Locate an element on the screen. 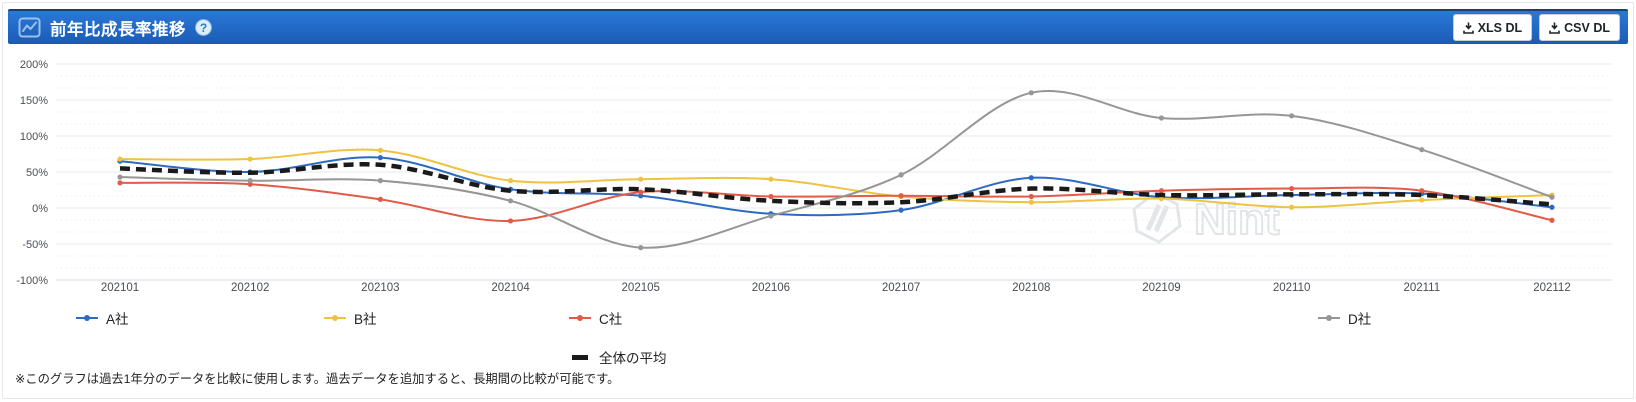 This screenshot has height=402, width=1636. legend-label-overall-average: 全体の平均 is located at coordinates (633, 358).